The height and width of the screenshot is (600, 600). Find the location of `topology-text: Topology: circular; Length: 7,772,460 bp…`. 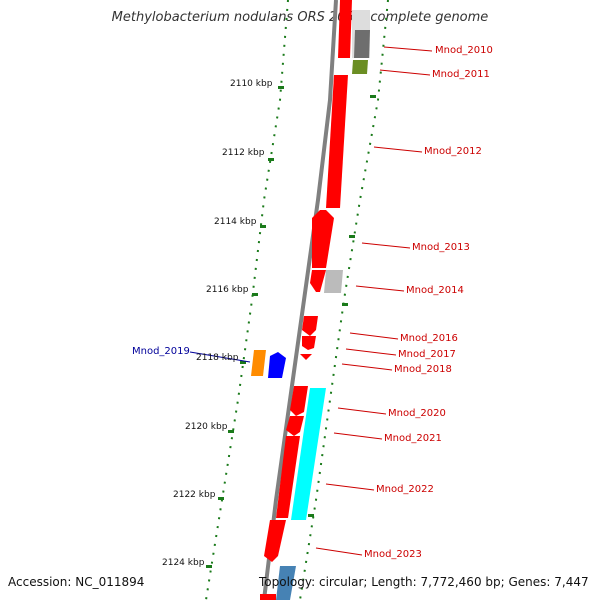

topology-text: Topology: circular; Length: 7,772,460 bp… is located at coordinates (424, 582).